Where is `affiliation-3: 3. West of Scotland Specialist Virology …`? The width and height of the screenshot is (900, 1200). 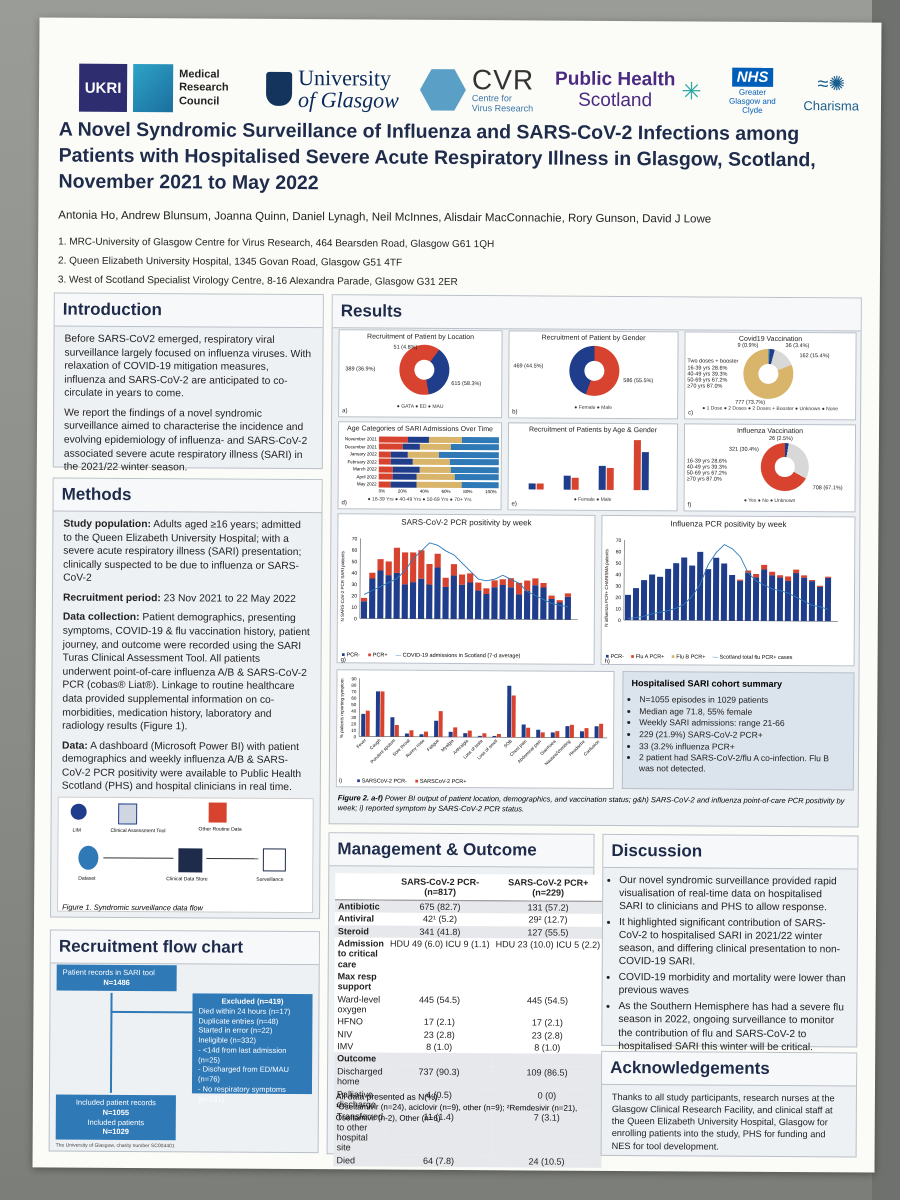 affiliation-3: 3. West of Scotland Specialist Virology … is located at coordinates (257, 281).